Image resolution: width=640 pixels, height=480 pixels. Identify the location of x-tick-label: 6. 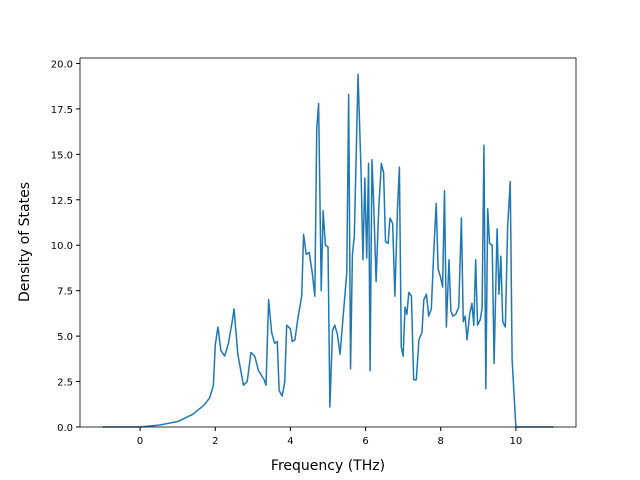
(365, 441).